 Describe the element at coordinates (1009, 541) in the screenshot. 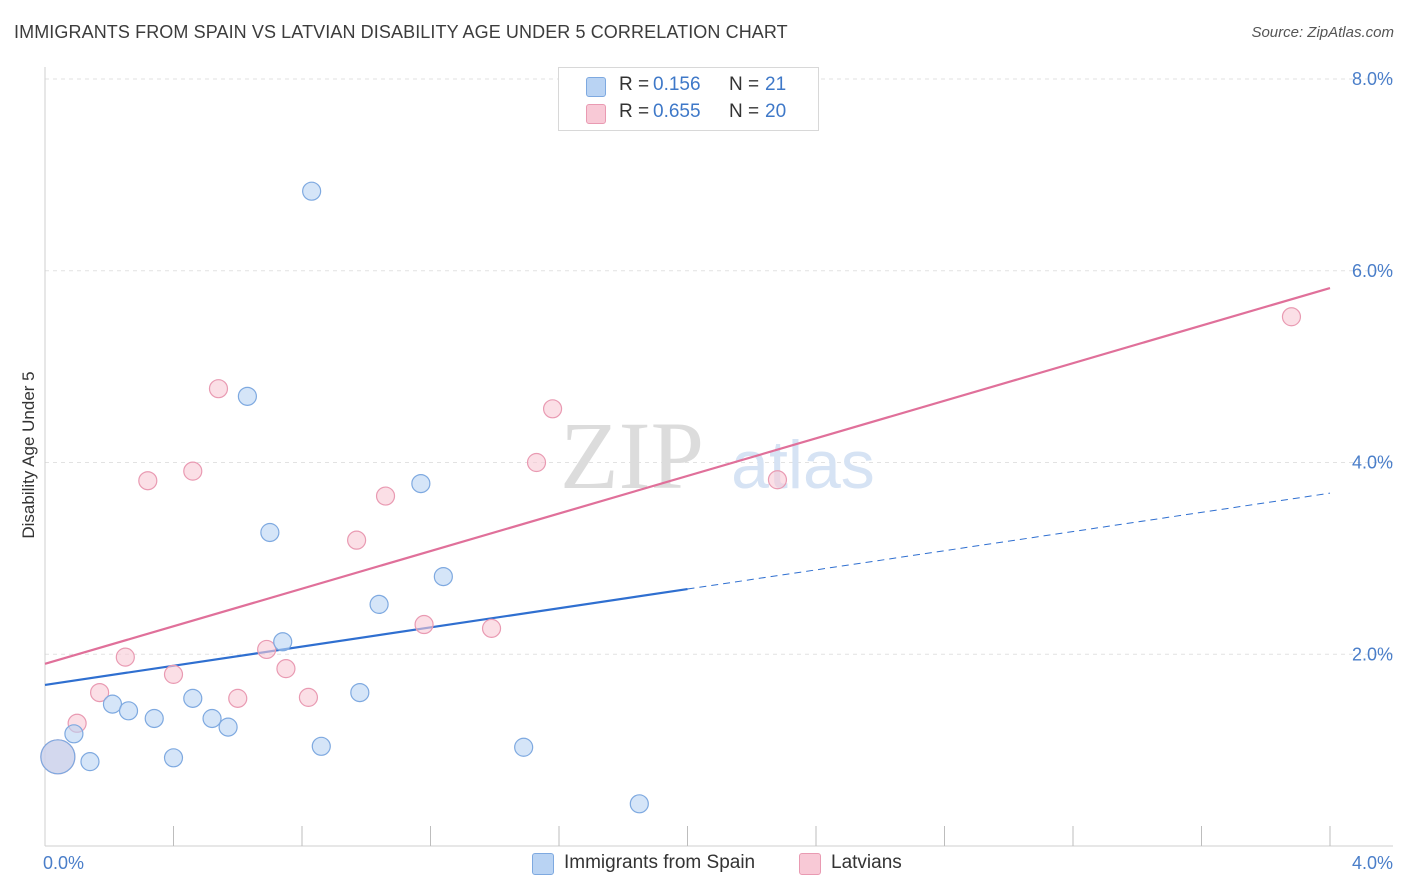

I see `spain-trend-projection` at that location.